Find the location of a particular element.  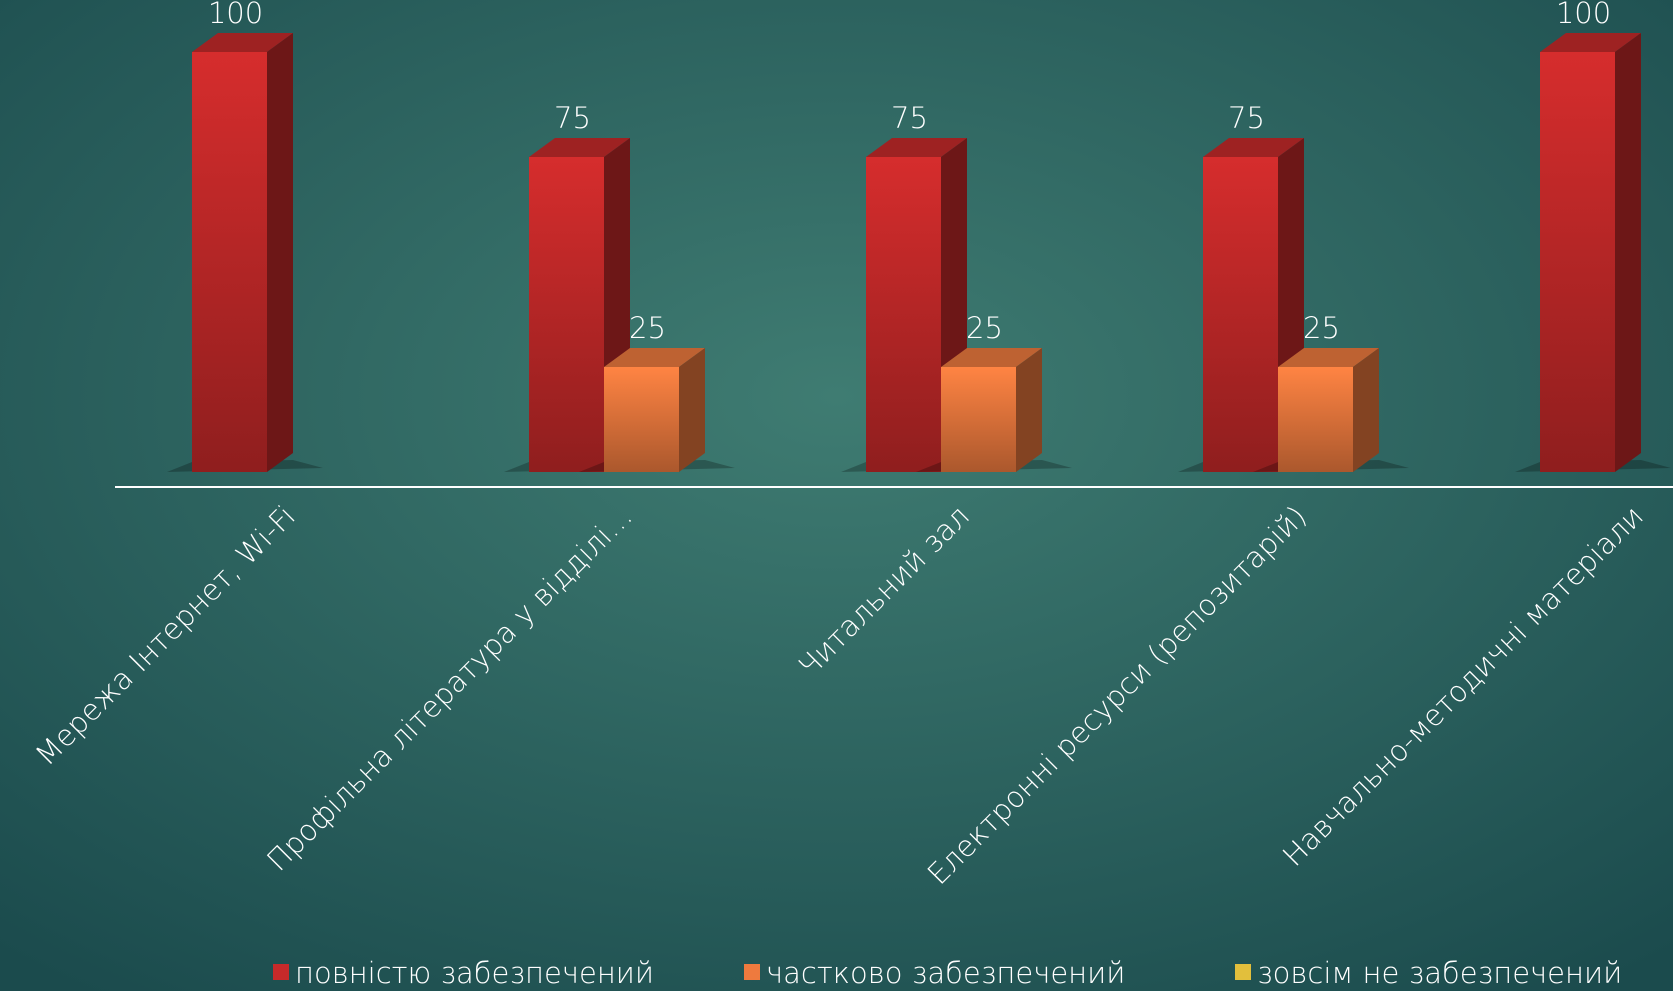

legend-label: частково забезпечений is located at coordinates (945, 973).